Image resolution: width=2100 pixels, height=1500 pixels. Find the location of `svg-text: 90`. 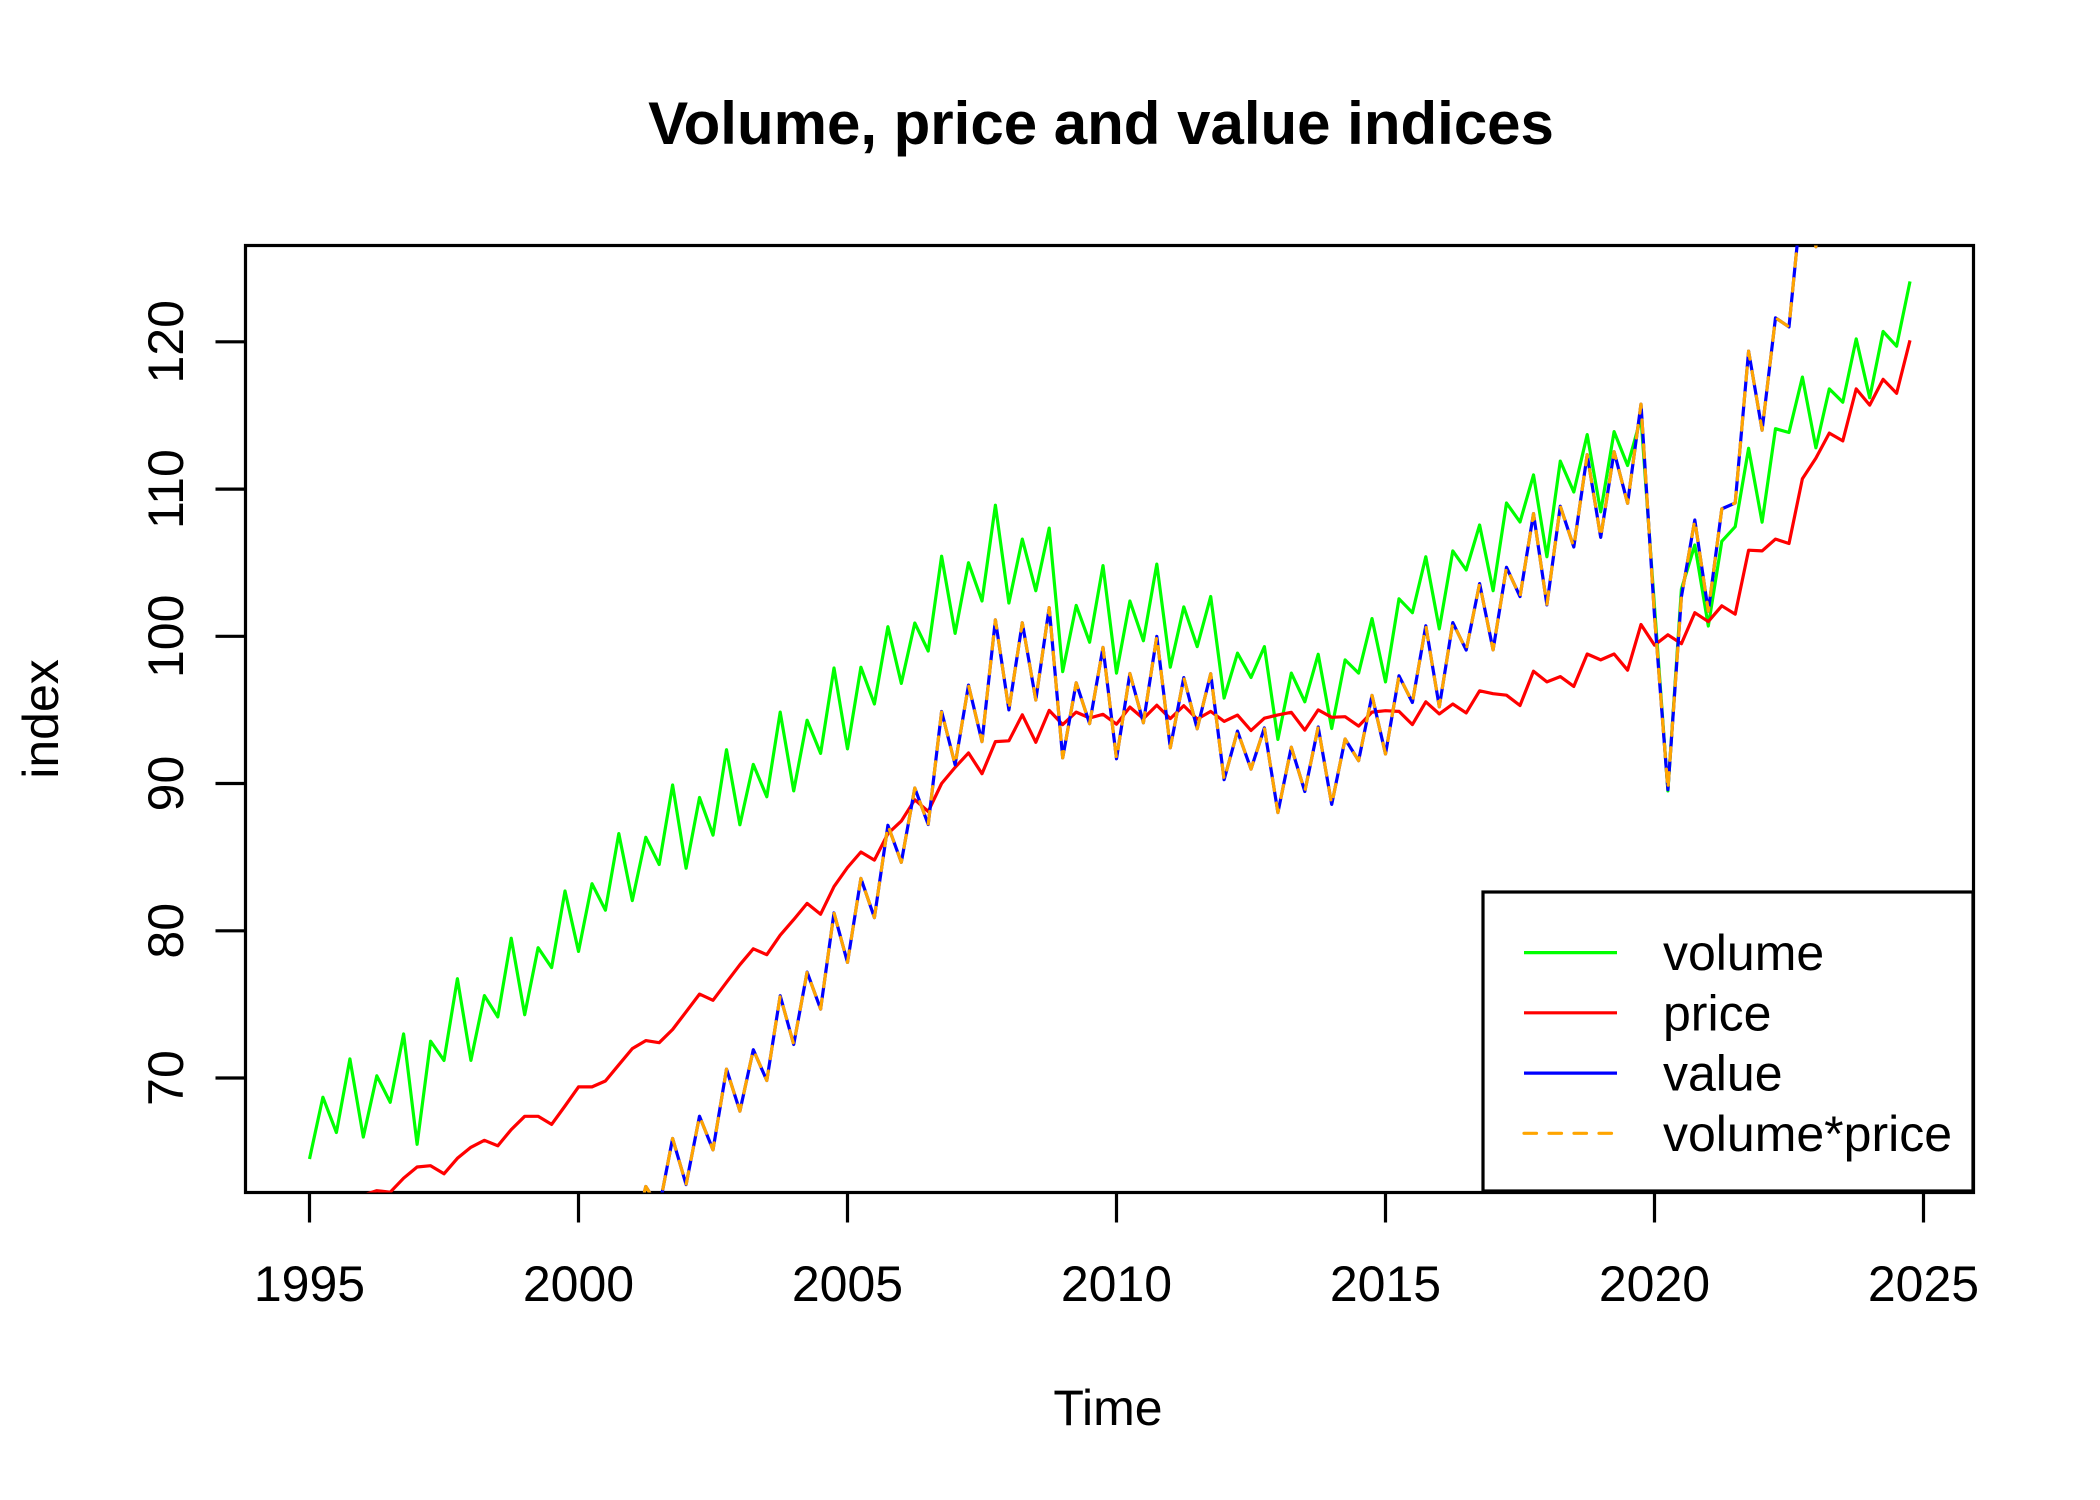

svg-text: 90 is located at coordinates (166, 784).